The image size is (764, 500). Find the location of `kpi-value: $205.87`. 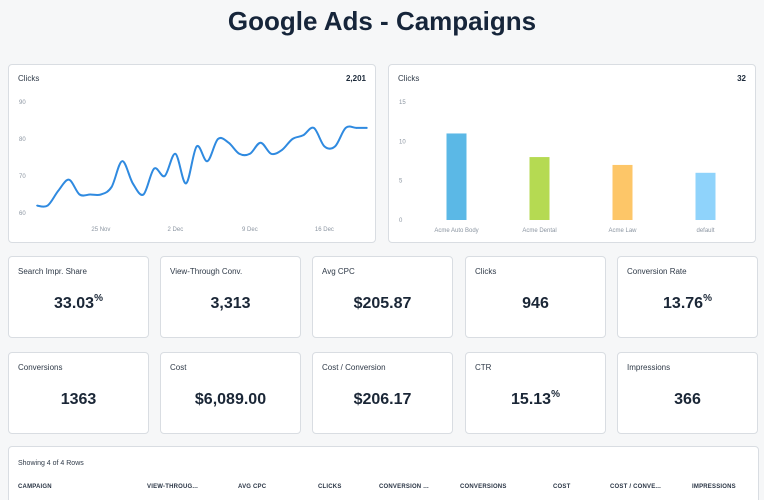

kpi-value: $205.87 is located at coordinates (382, 303).